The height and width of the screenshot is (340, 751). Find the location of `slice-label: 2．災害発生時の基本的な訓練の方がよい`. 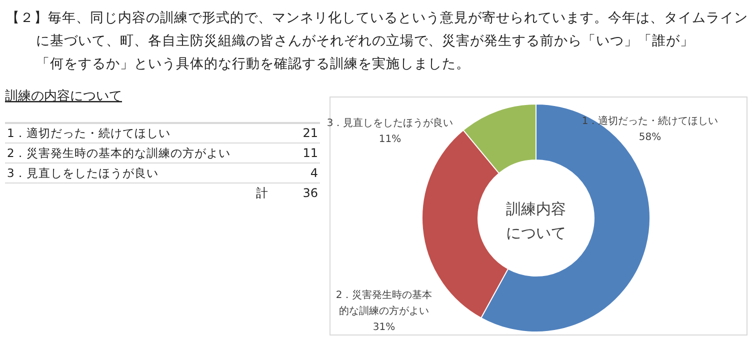

slice-label: 2．災害発生時の基本的な訓練の方がよい is located at coordinates (384, 303).